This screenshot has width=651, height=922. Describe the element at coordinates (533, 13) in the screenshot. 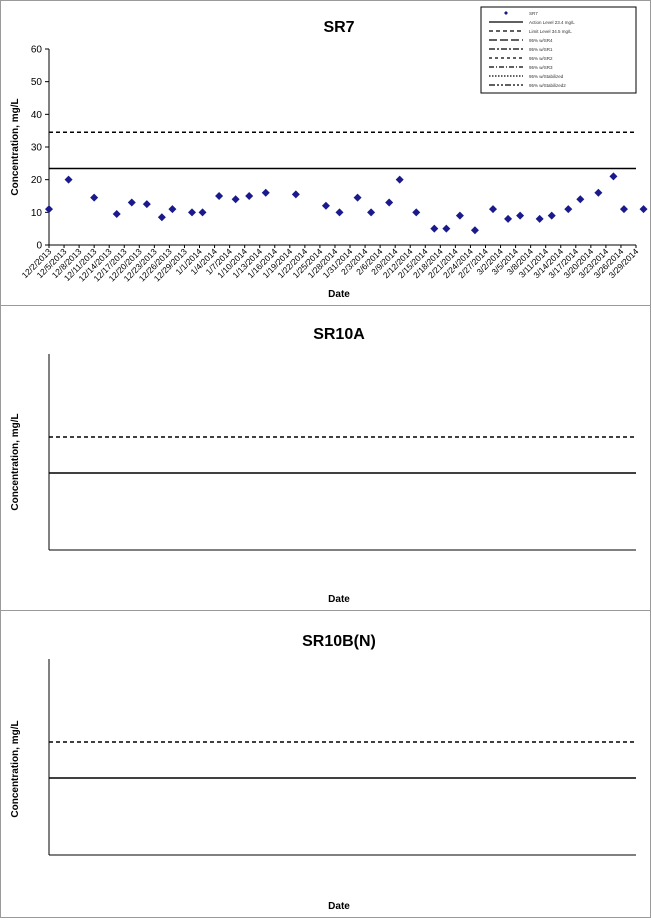

I see `legend-label: SR7` at that location.